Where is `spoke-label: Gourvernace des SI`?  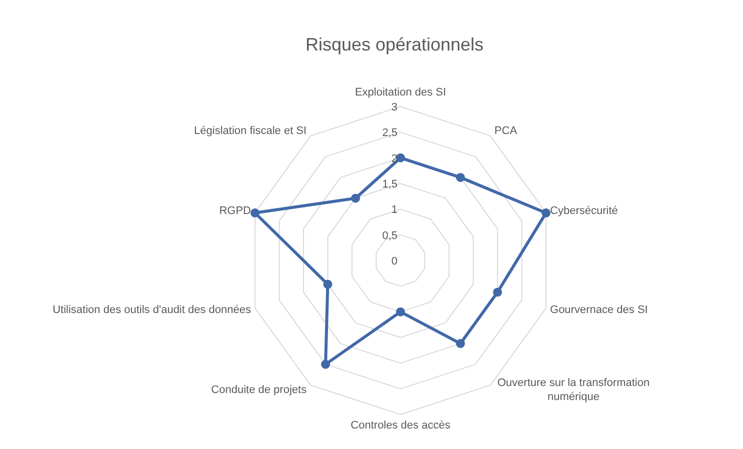
spoke-label: Gourvernace des SI is located at coordinates (599, 310).